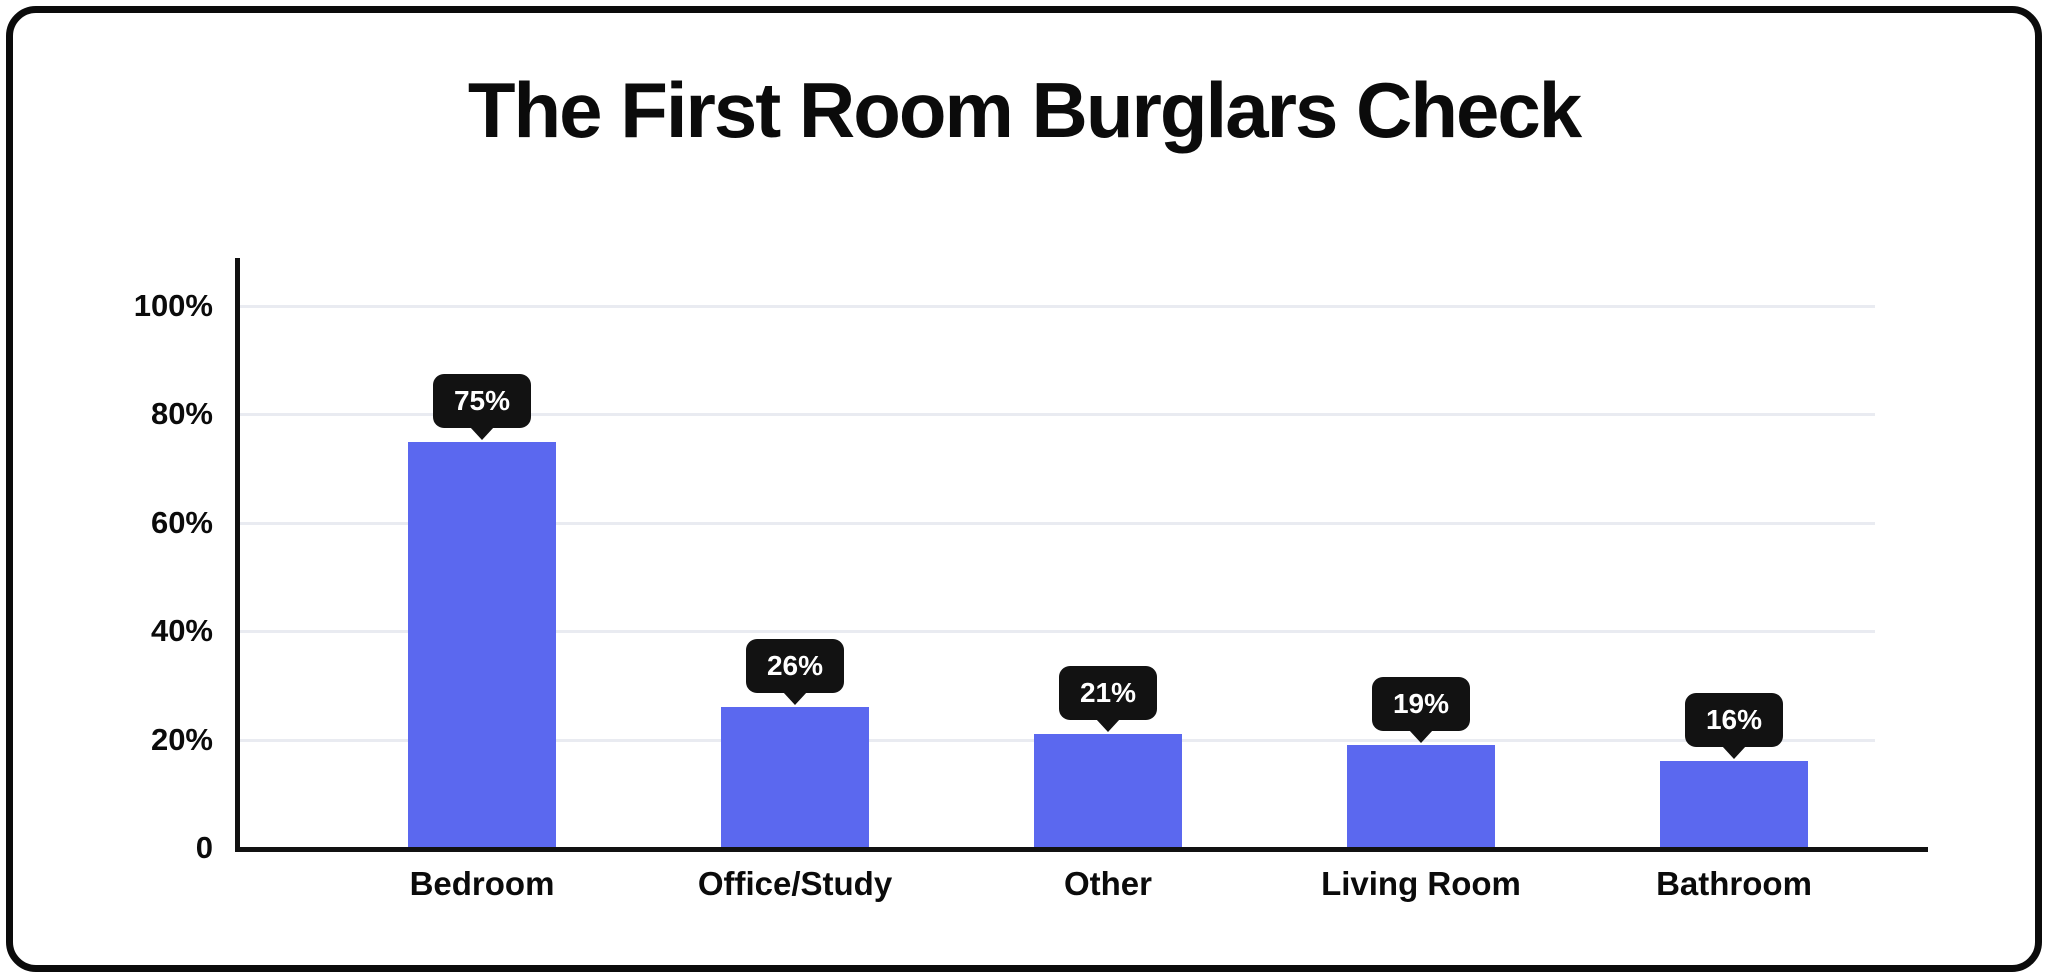  I want to click on bar-other, so click(1108, 791).